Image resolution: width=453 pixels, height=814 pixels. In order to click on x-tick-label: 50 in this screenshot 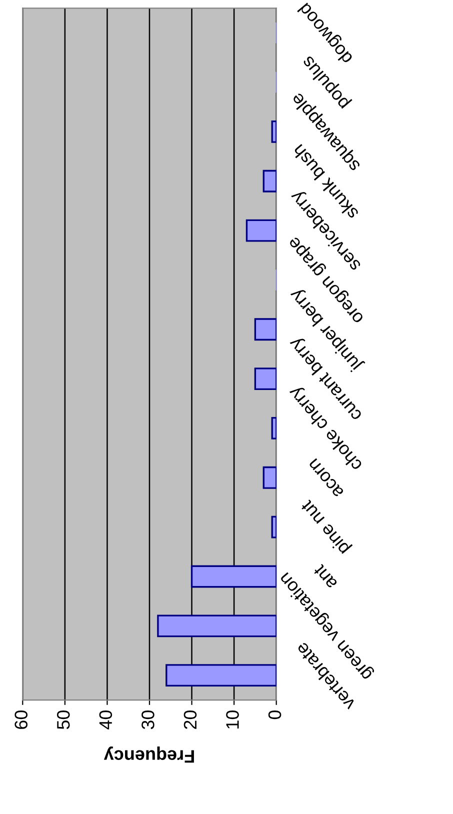, I will do `click(63, 720)`.